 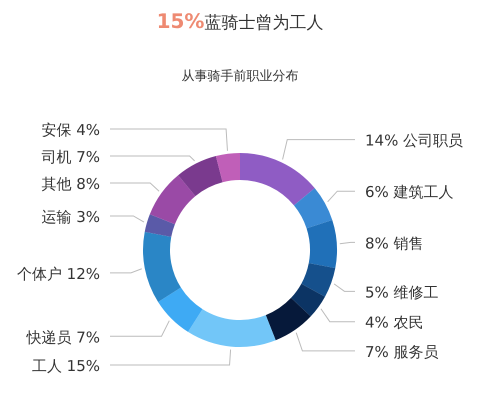 What do you see at coordinates (240, 21) in the screenshot?
I see `title: 15%蓝骑士曾为工人` at bounding box center [240, 21].